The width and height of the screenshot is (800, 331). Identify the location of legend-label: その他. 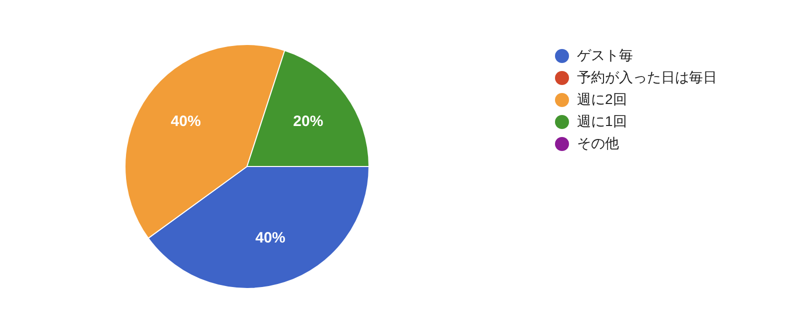
(598, 144).